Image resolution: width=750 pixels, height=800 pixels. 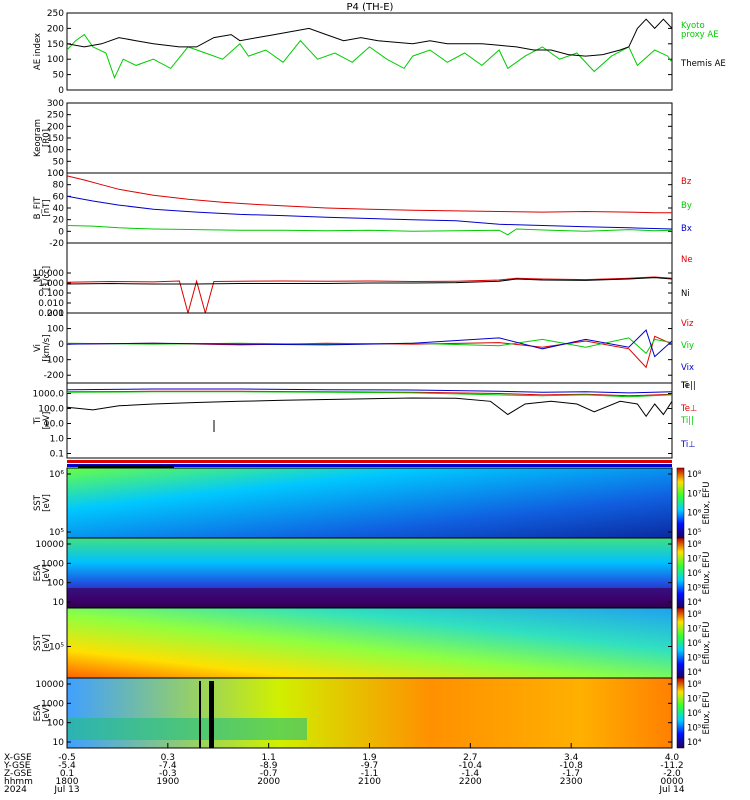 What do you see at coordinates (370, 774) in the screenshot?
I see `x-tick-label: -1.1` at bounding box center [370, 774].